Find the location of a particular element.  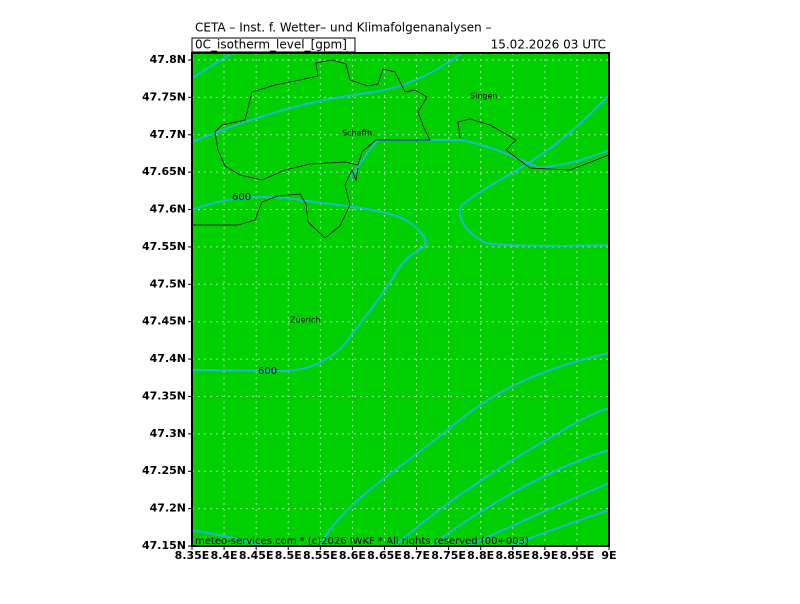

y-tick-label: 47.65N is located at coordinates (164, 171).